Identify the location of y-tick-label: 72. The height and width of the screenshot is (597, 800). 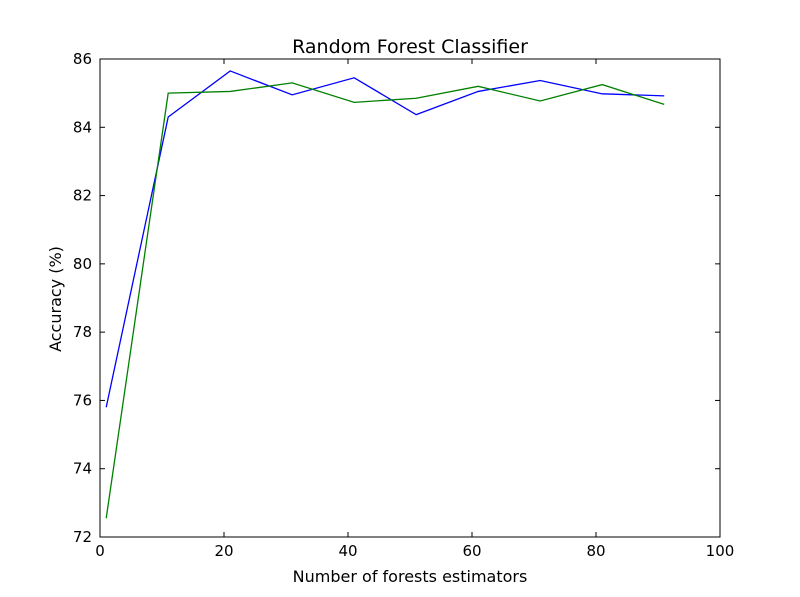
(82, 537).